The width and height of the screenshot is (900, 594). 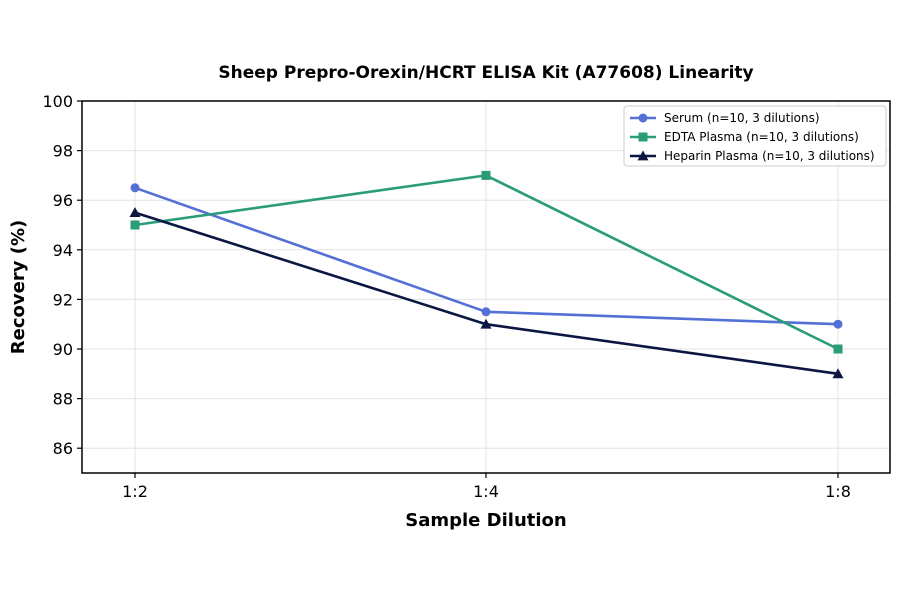 I want to click on y-tick-label: 98, so click(x=63, y=151).